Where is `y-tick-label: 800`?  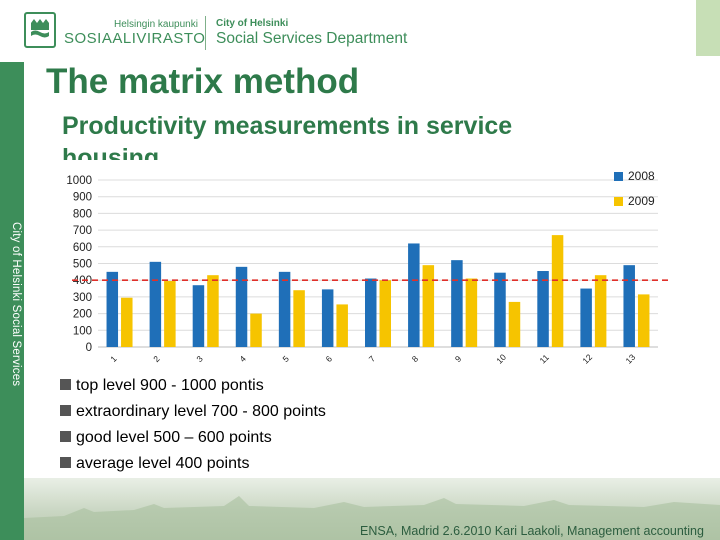
y-tick-label: 800 is located at coordinates (82, 214).